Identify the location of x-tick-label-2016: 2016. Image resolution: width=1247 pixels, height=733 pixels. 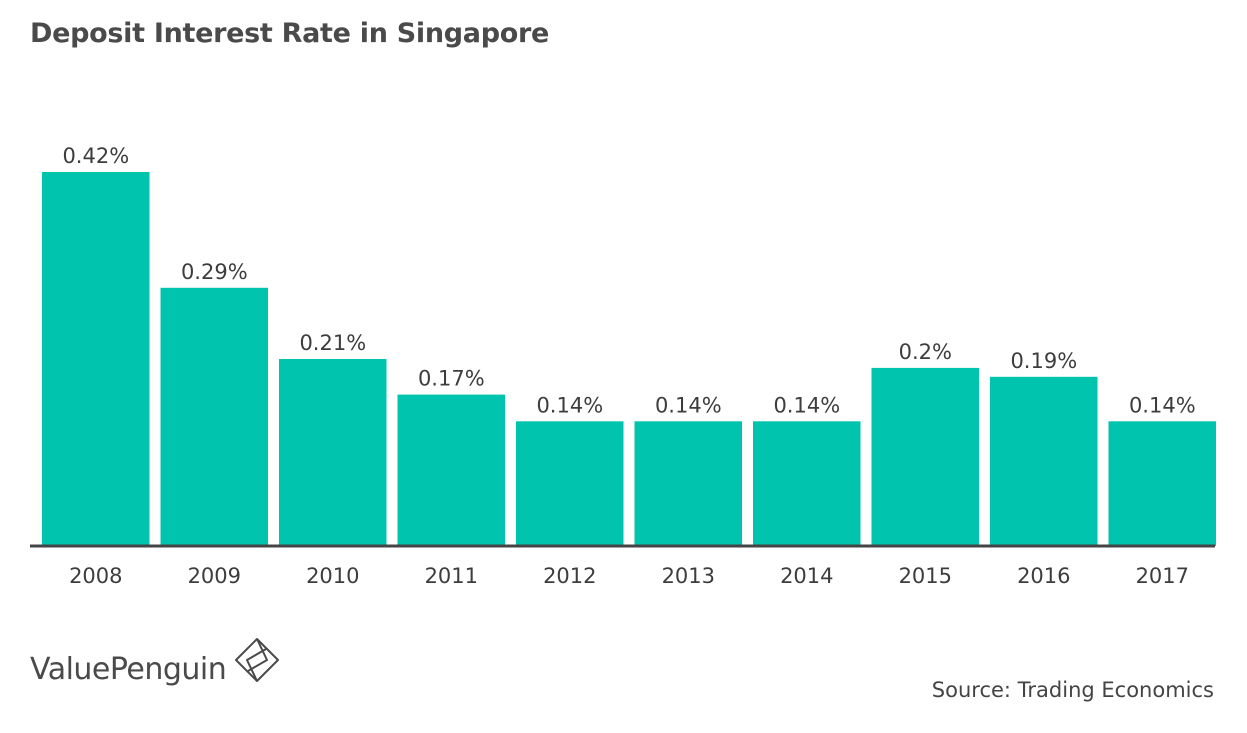
(1043, 576).